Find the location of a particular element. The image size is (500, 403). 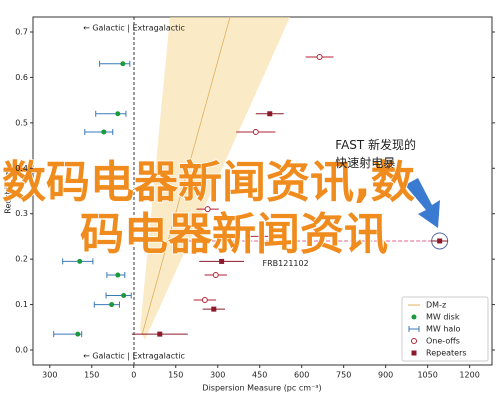

y-tick-label: 0.2 is located at coordinates (21, 259).